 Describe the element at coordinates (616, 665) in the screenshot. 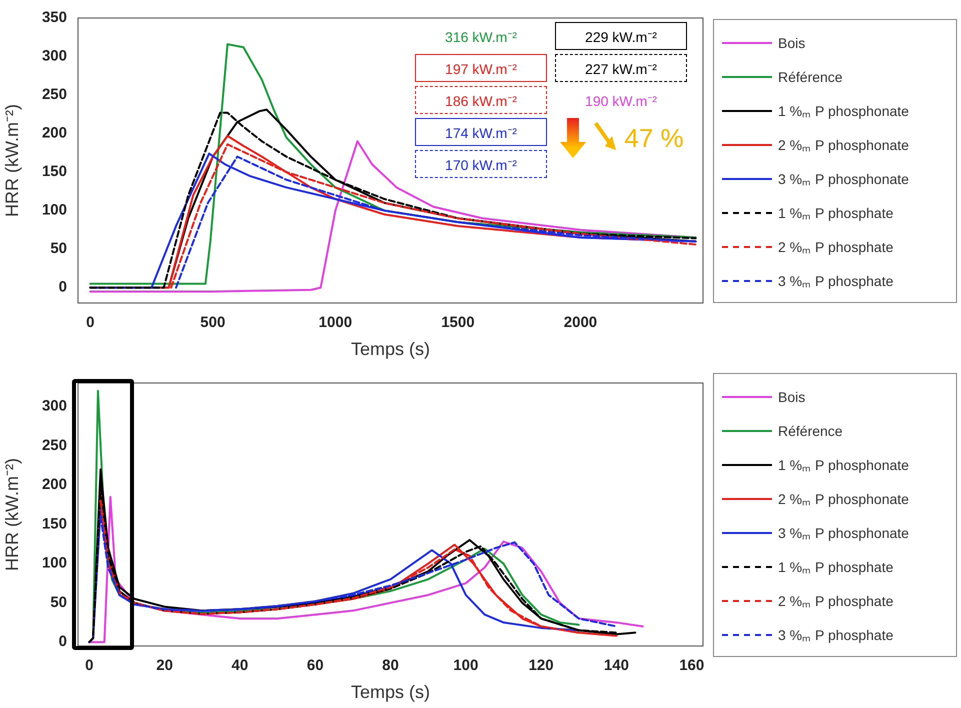

I see `x-tick-label: 140` at that location.